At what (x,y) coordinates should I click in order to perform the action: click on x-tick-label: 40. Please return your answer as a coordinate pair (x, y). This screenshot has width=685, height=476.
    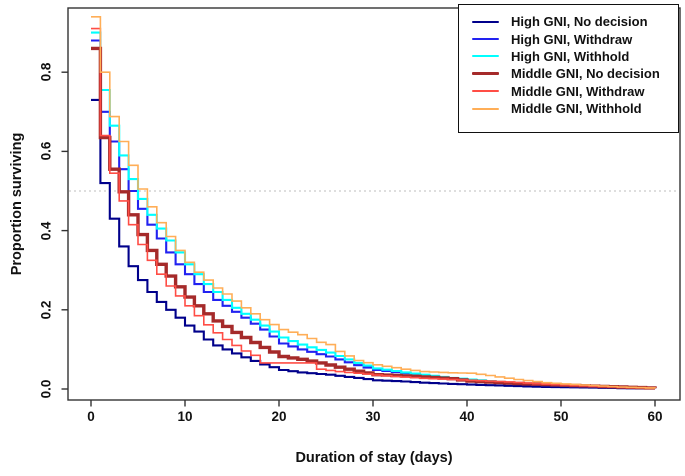
    Looking at the image, I should click on (467, 416).